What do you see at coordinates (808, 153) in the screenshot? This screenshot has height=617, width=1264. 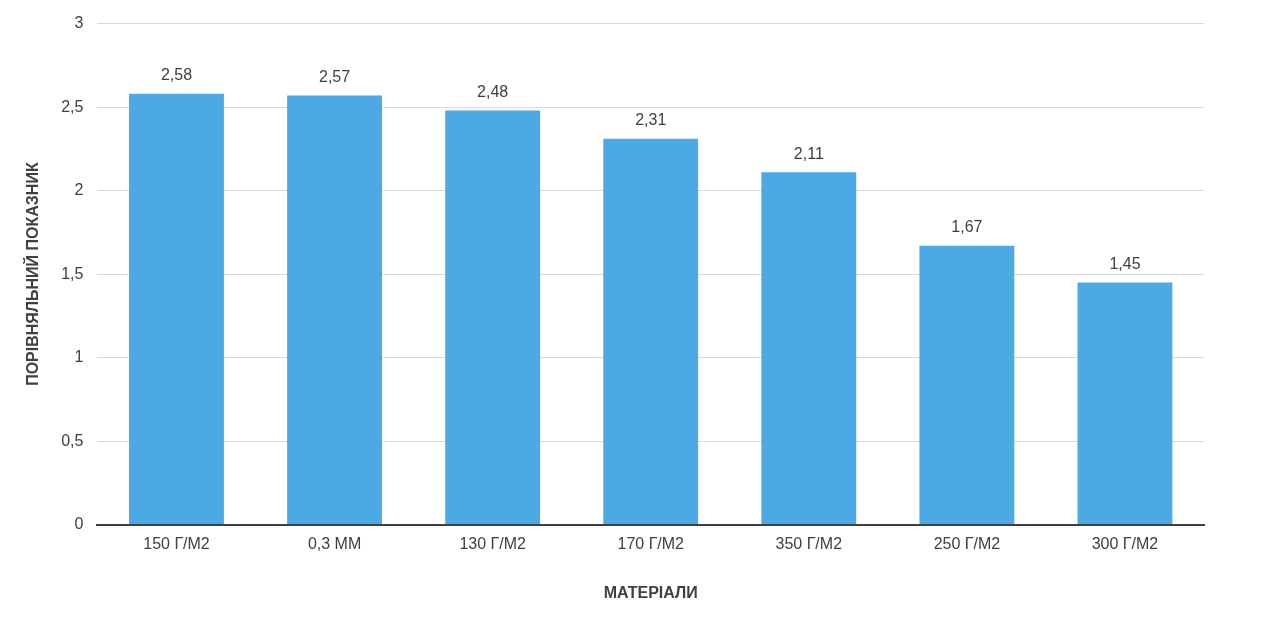 I see `data-label: 2,11` at bounding box center [808, 153].